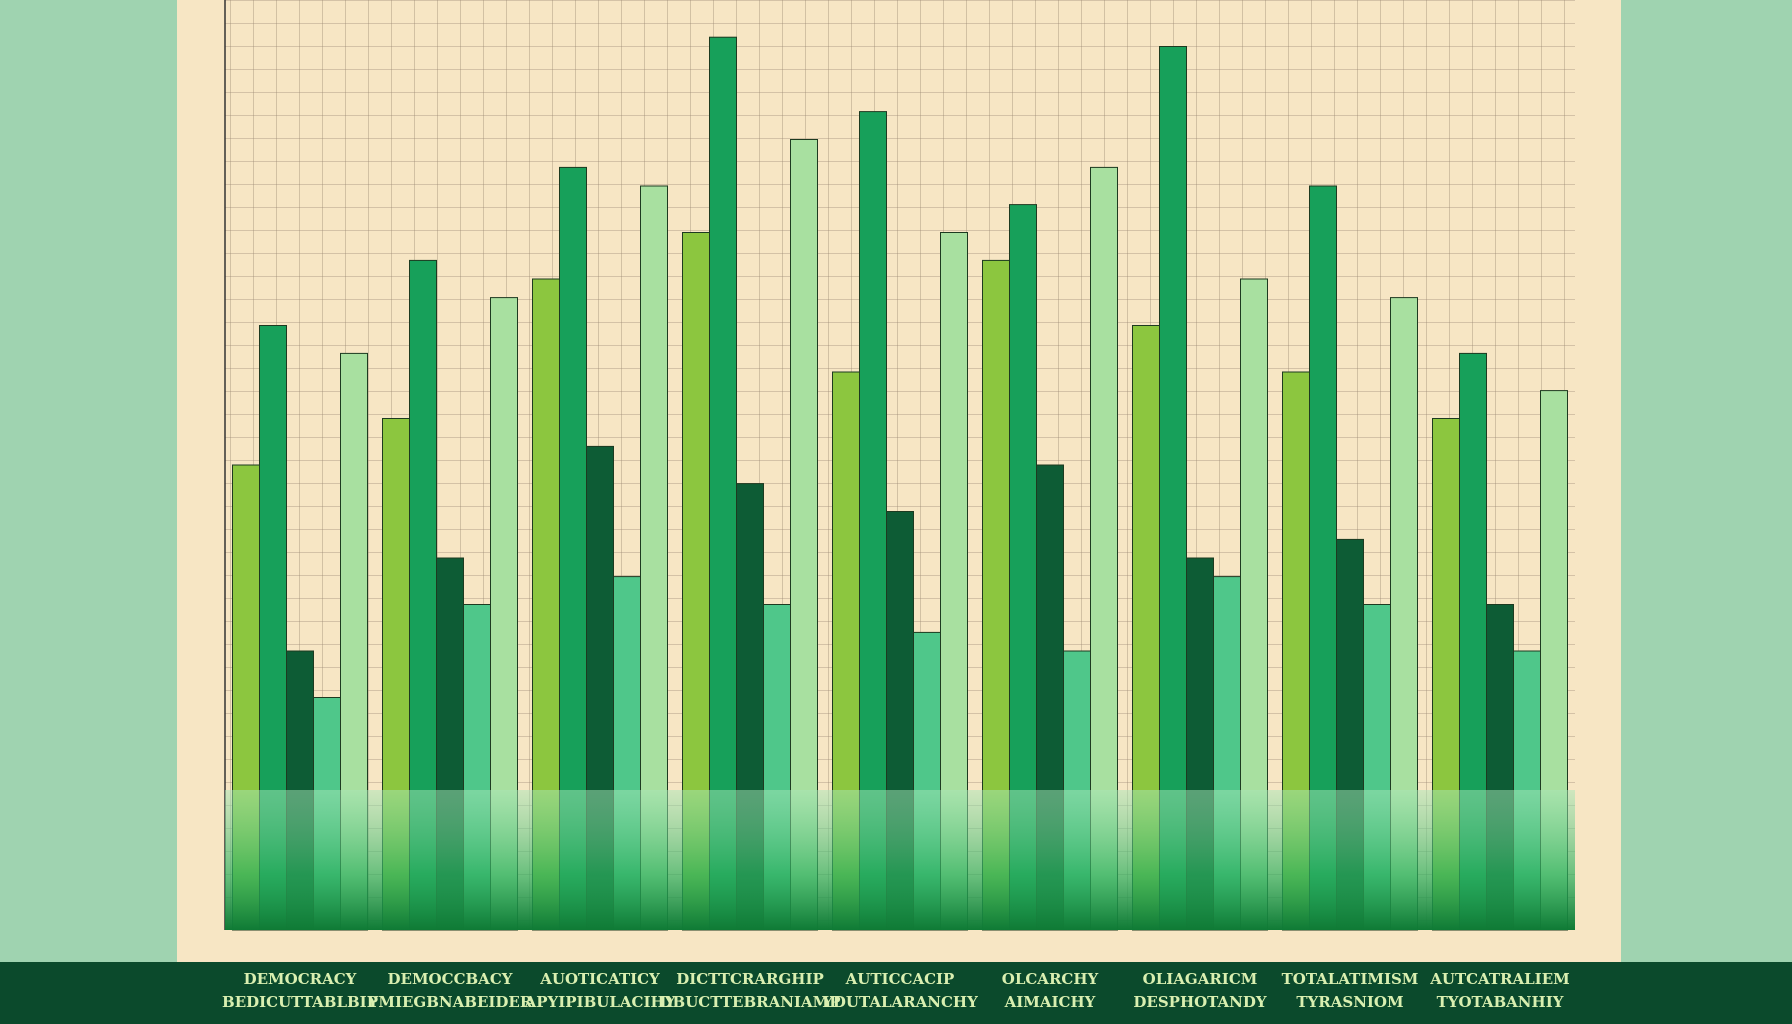 The image size is (1792, 1024). What do you see at coordinates (300, 979) in the screenshot?
I see `x-tick-label: DEMOCRACY` at bounding box center [300, 979].